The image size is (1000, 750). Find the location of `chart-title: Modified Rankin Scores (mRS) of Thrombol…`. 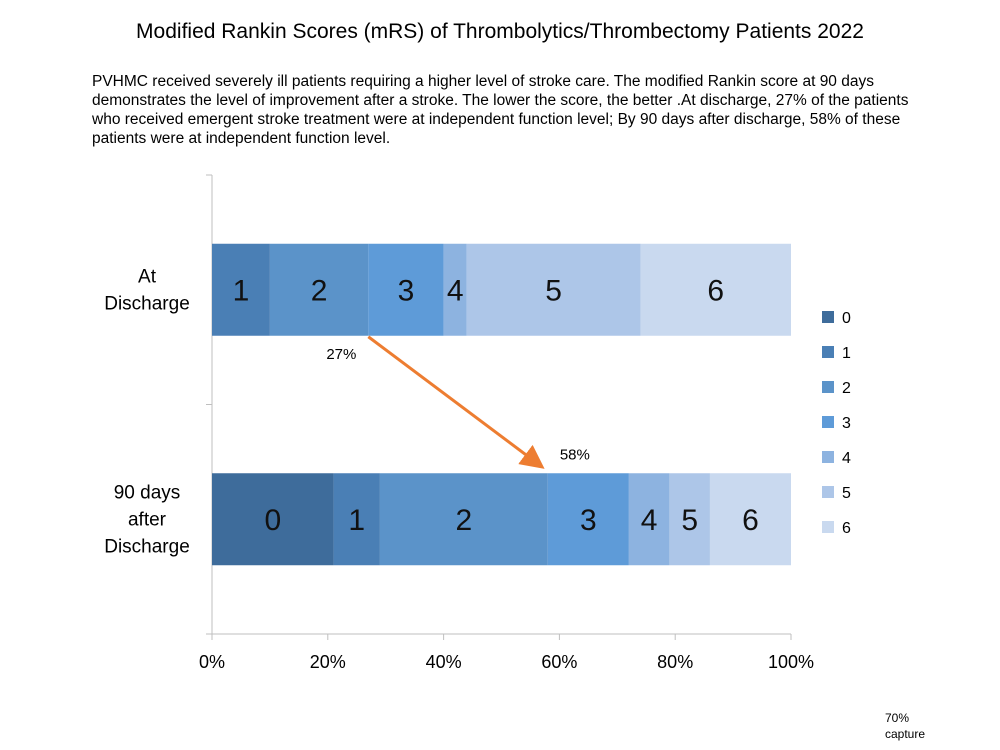

chart-title: Modified Rankin Scores (mRS) of Thrombol… is located at coordinates (500, 31).